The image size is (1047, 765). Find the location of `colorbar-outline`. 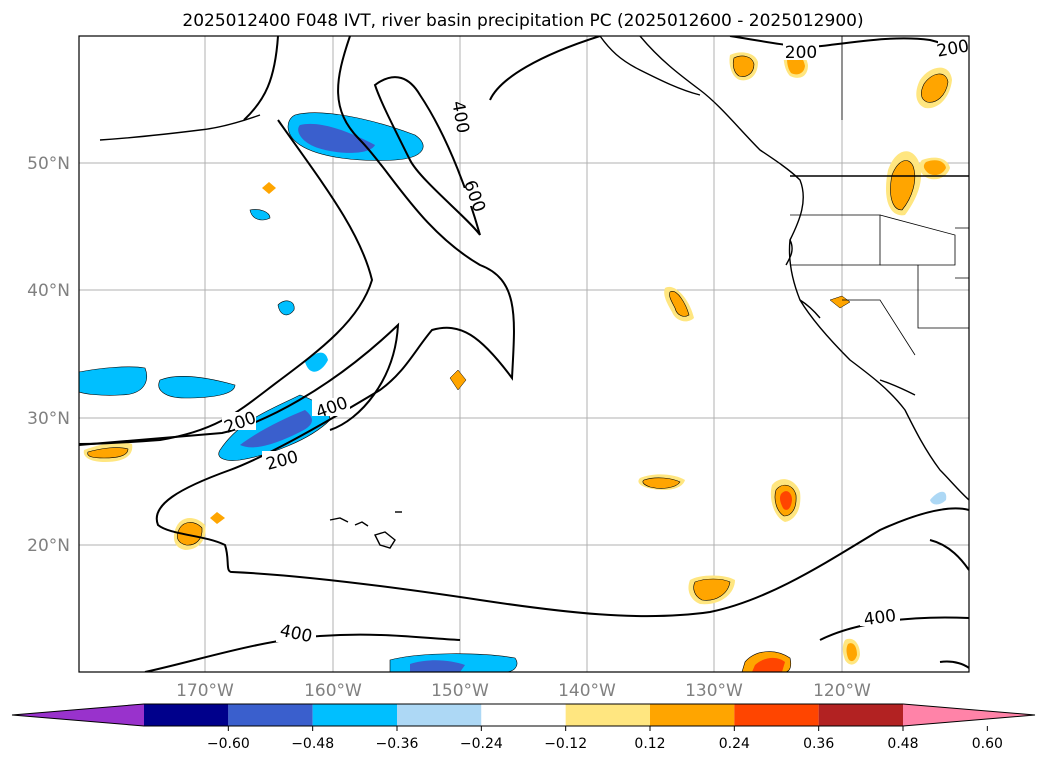

colorbar-outline is located at coordinates (523, 715).